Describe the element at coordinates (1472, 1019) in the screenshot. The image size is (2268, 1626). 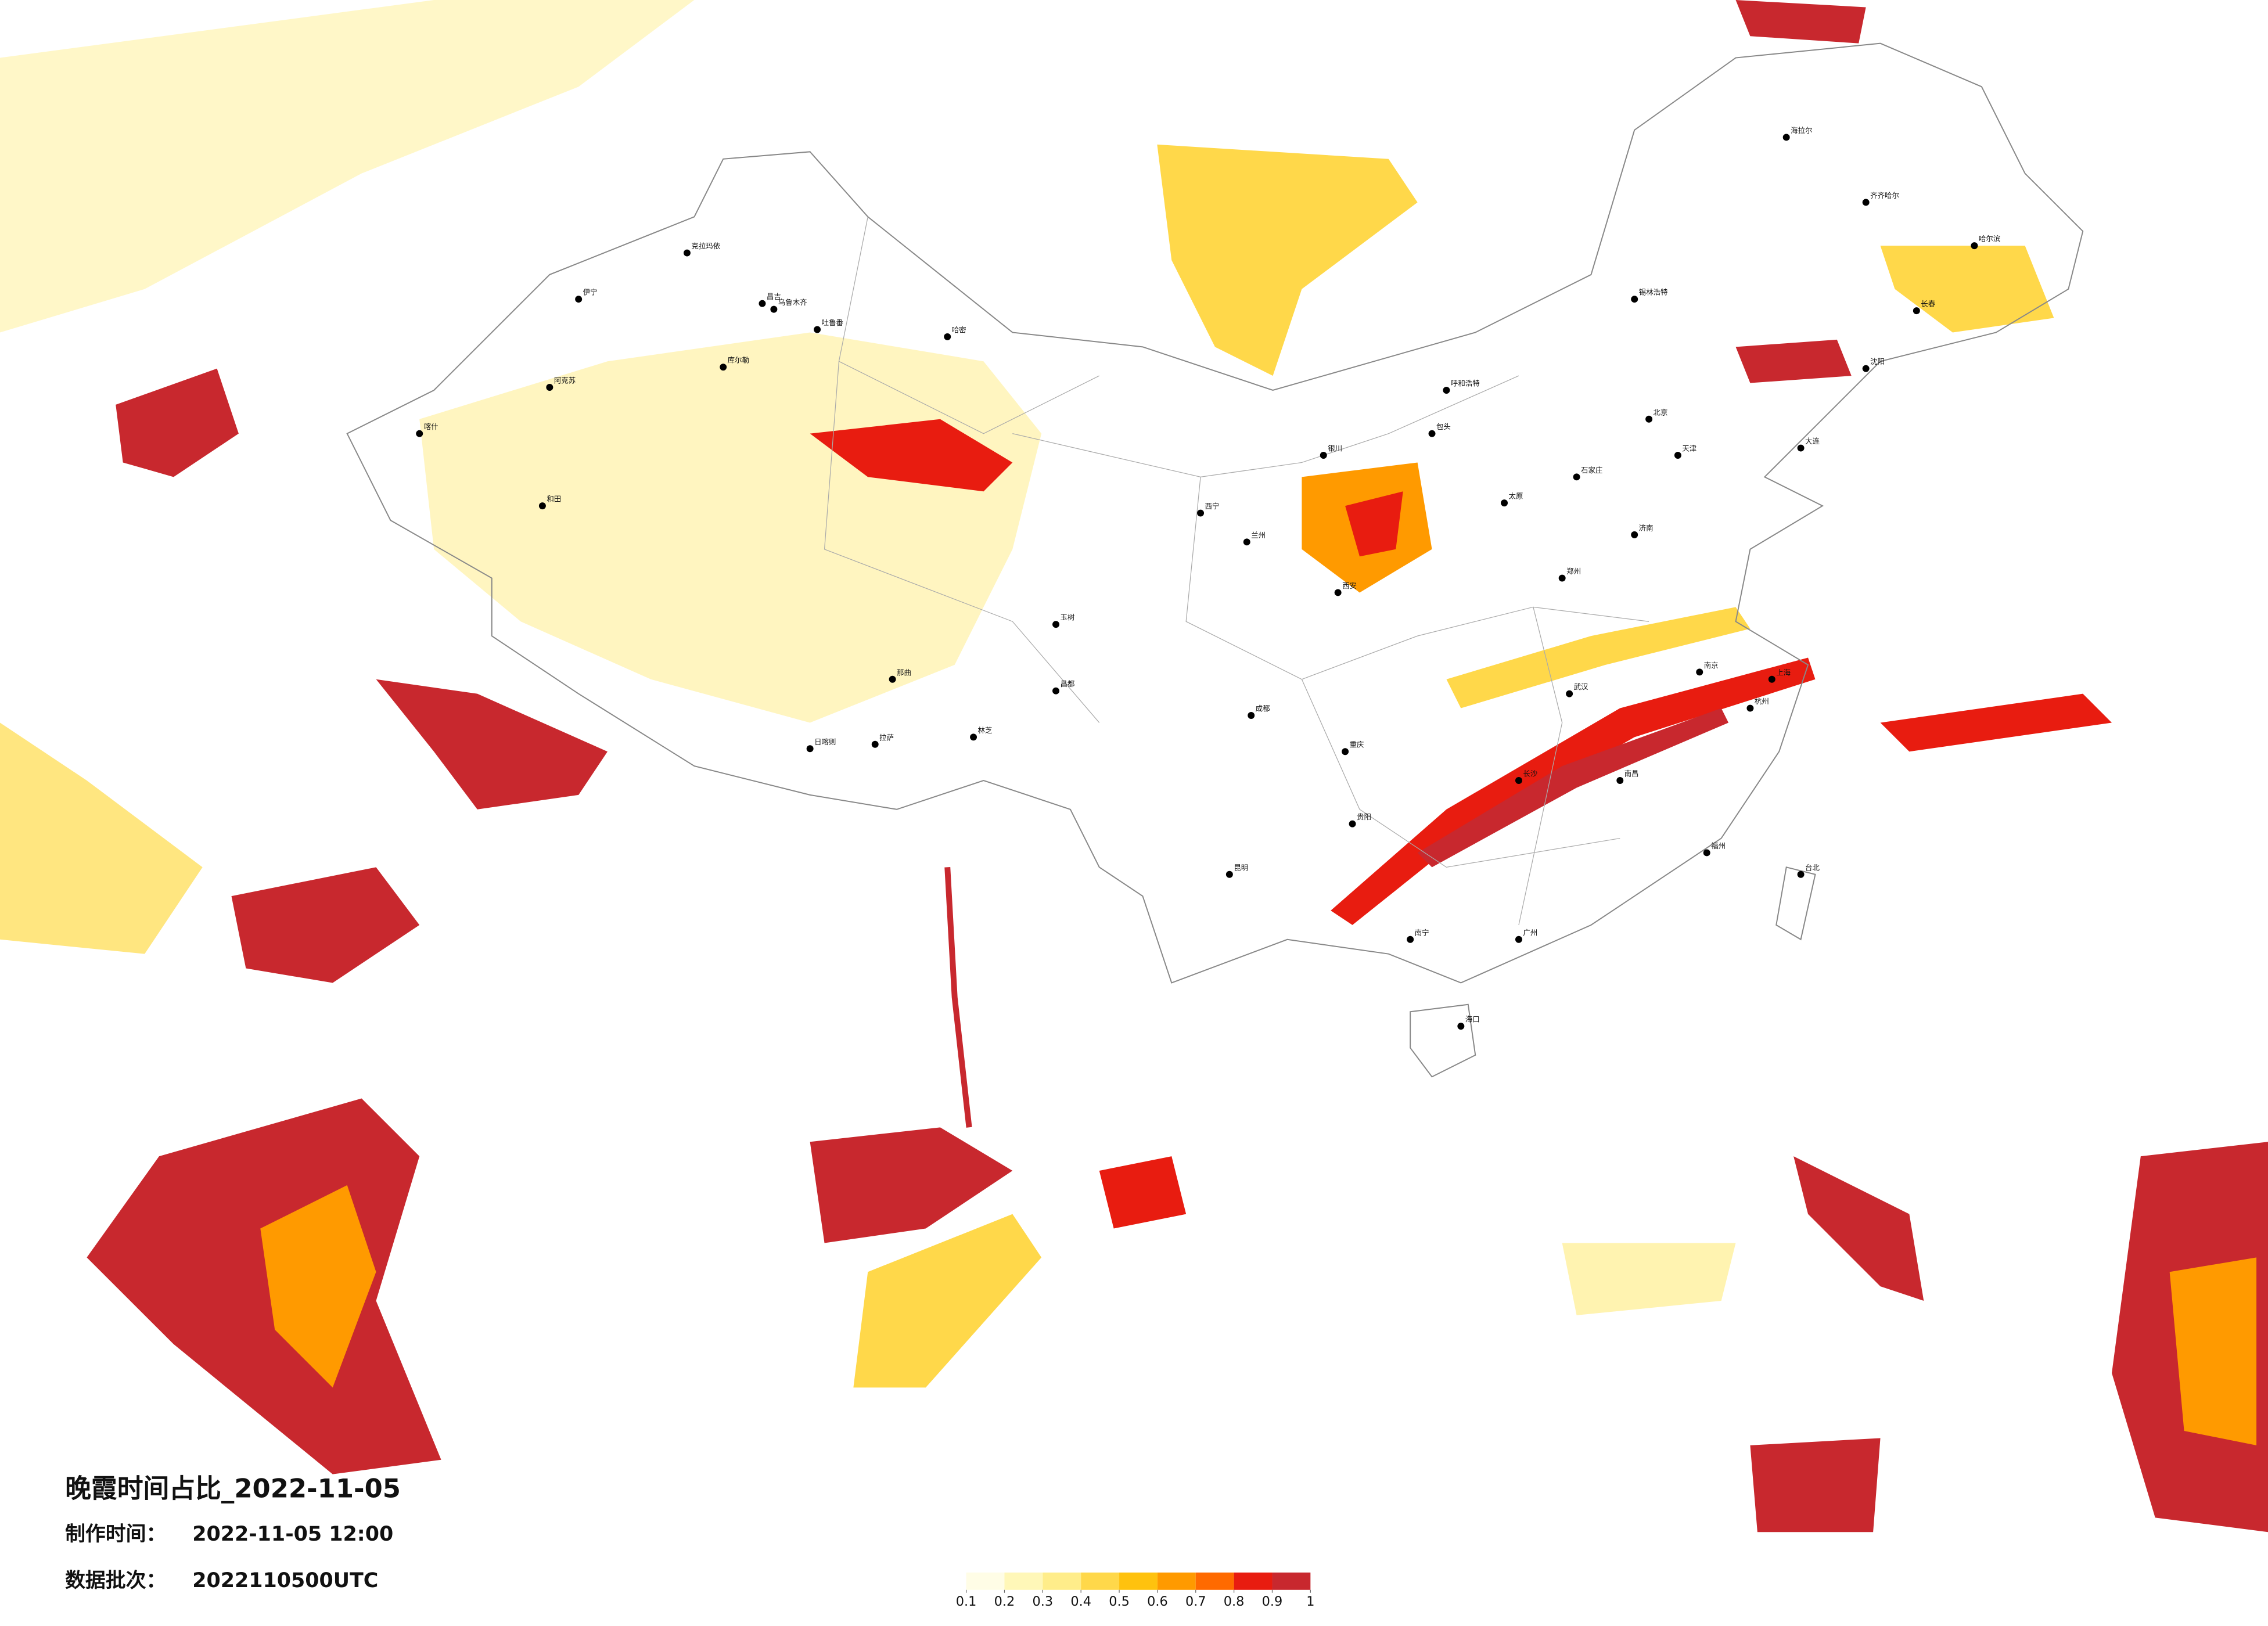
I see `city-label: 海口` at that location.